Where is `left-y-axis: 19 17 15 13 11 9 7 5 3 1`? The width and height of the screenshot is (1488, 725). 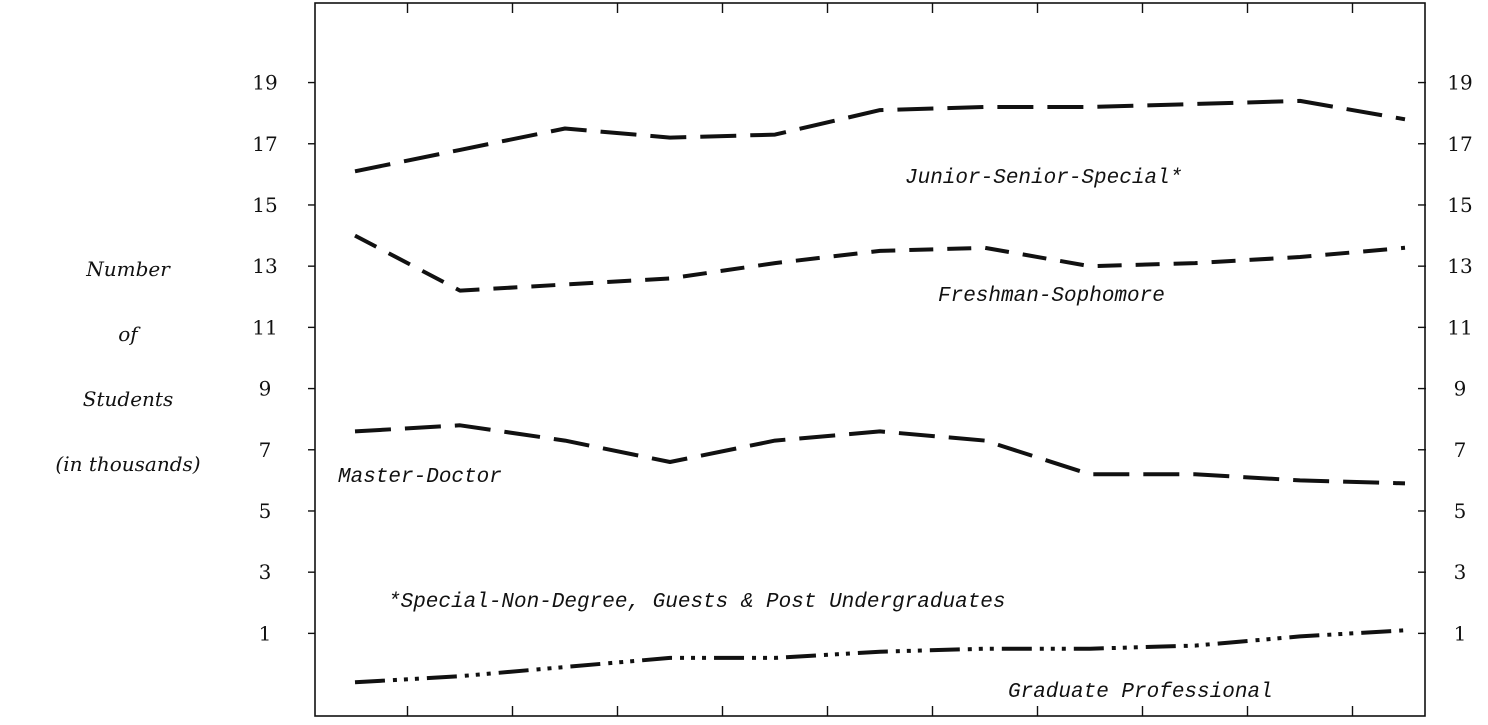 left-y-axis: 19 17 15 13 11 9 7 5 3 1 is located at coordinates (283, 358).